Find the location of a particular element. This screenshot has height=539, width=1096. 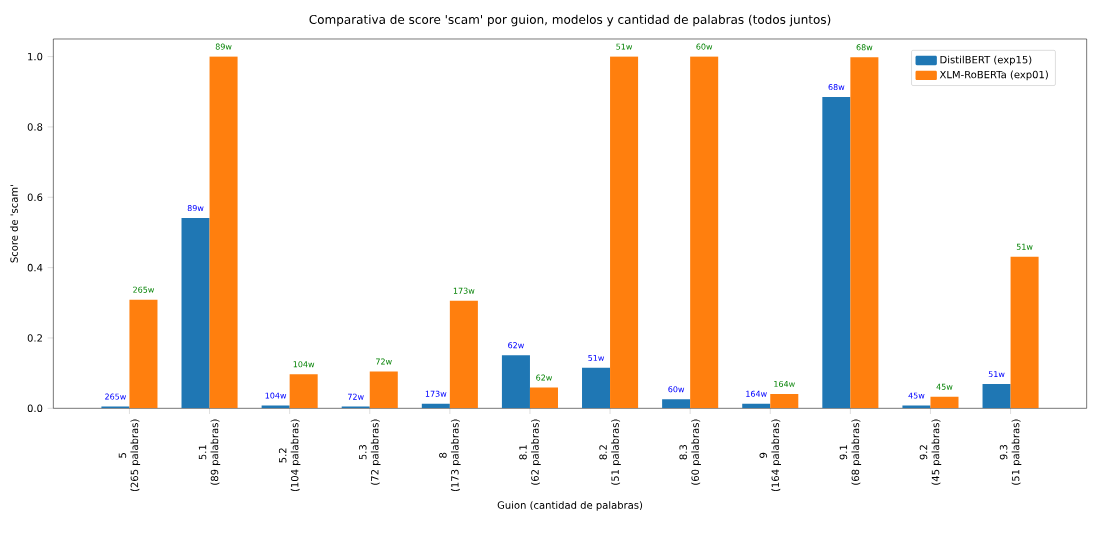

x-tick-label: 9.2 (45 palabras) is located at coordinates (930, 452).